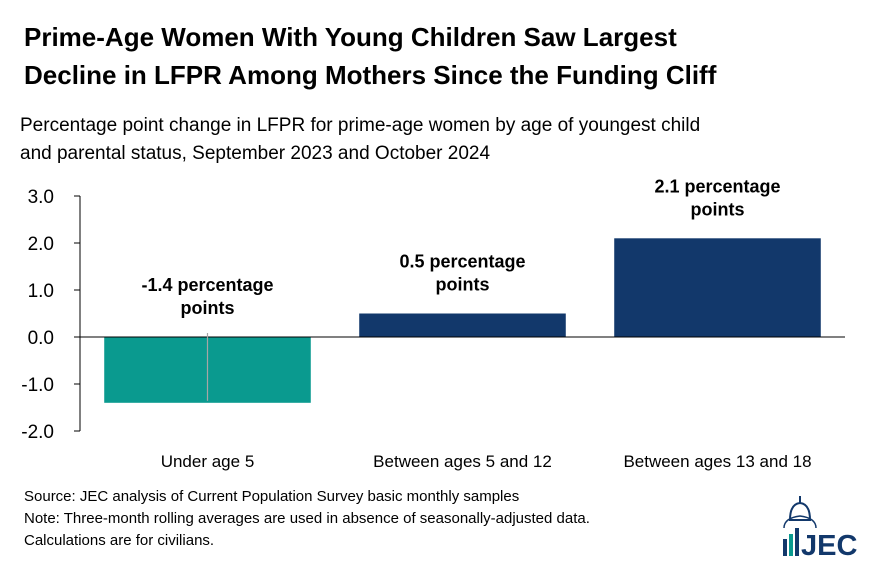 The width and height of the screenshot is (877, 574). Describe the element at coordinates (800, 526) in the screenshot. I see `capitol-dome-icon` at that location.